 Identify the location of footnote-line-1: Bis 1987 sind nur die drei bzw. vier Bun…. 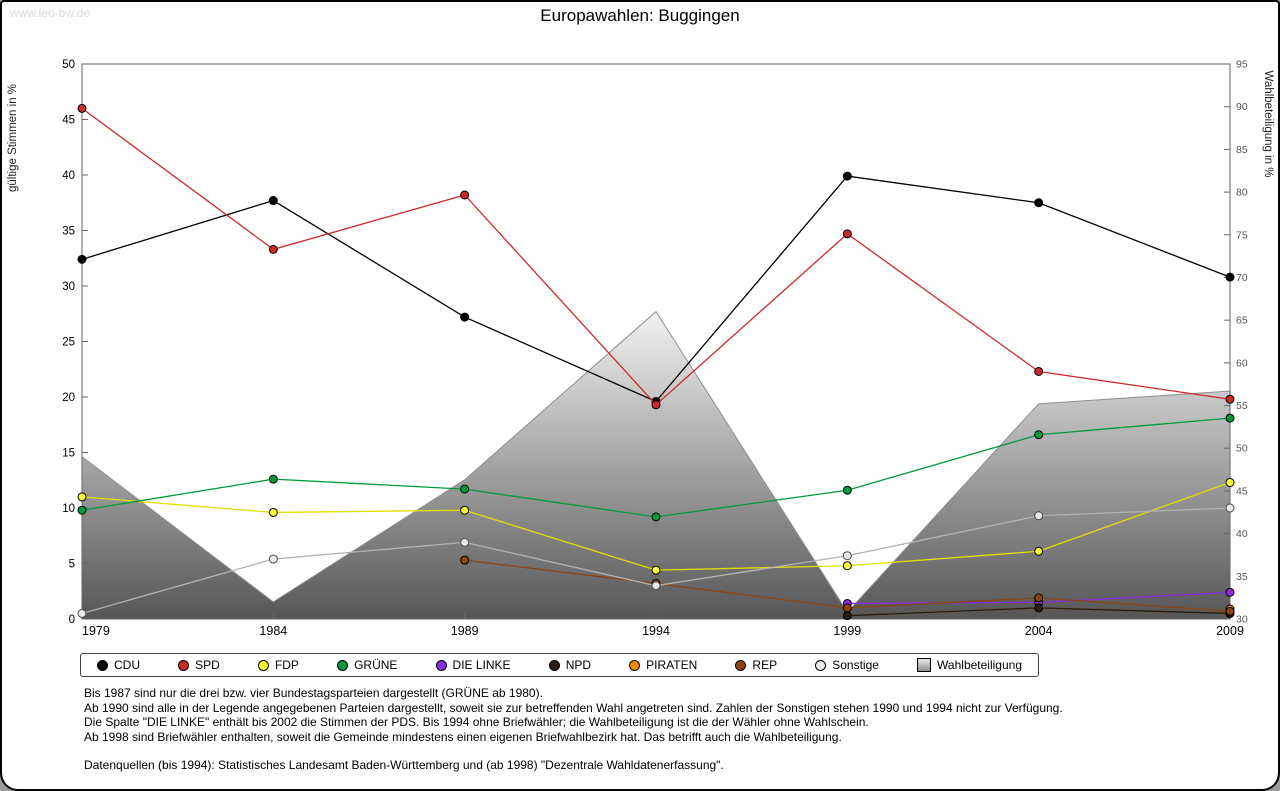
(313, 693).